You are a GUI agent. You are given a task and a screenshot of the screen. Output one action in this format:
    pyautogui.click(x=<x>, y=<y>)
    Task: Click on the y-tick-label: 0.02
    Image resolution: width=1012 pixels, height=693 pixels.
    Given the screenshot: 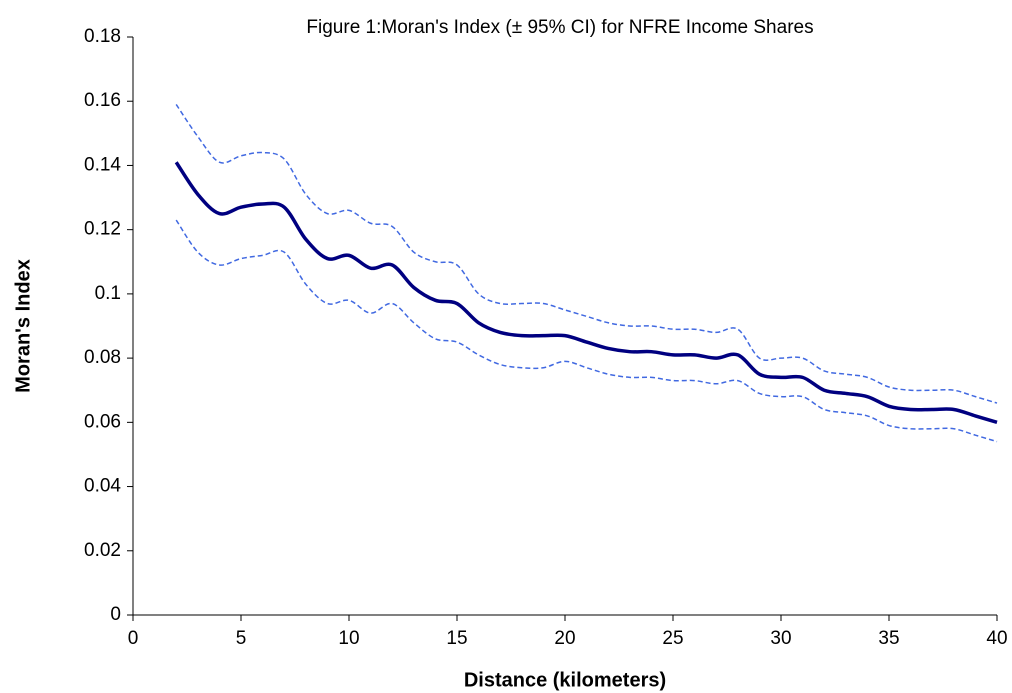 What is the action you would take?
    pyautogui.click(x=102, y=550)
    